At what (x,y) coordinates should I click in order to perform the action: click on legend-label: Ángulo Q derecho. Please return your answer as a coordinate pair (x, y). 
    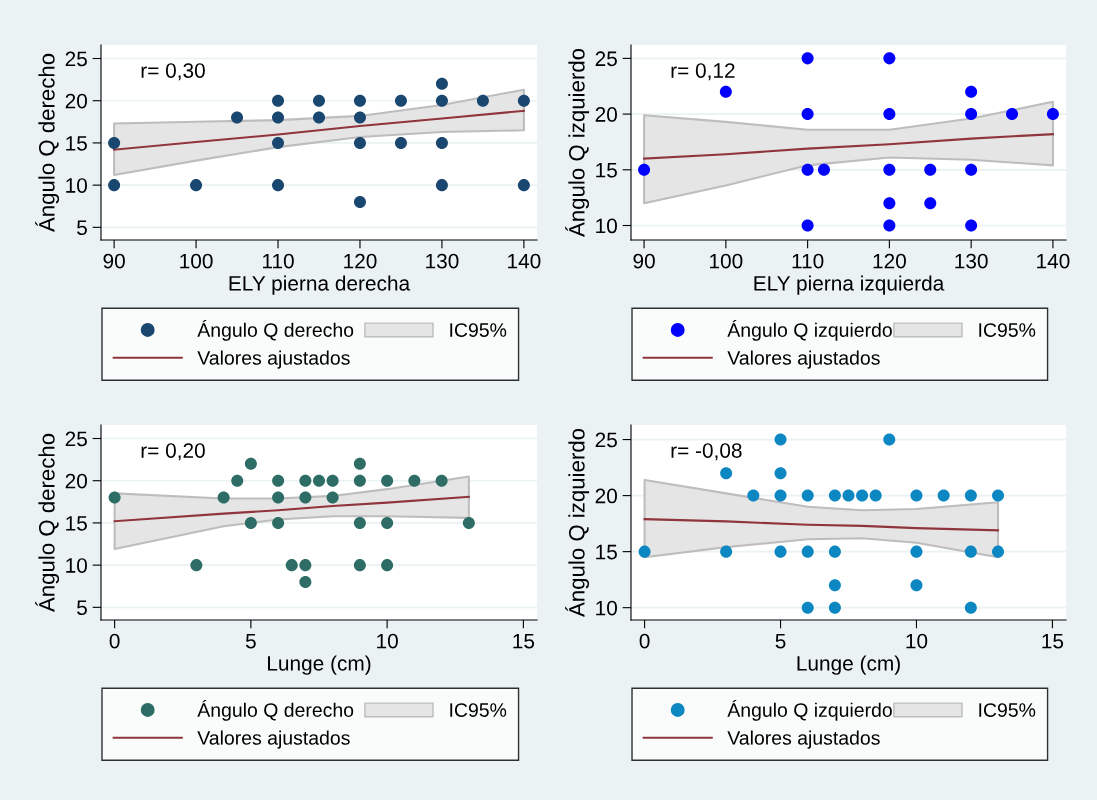
    Looking at the image, I should click on (275, 330).